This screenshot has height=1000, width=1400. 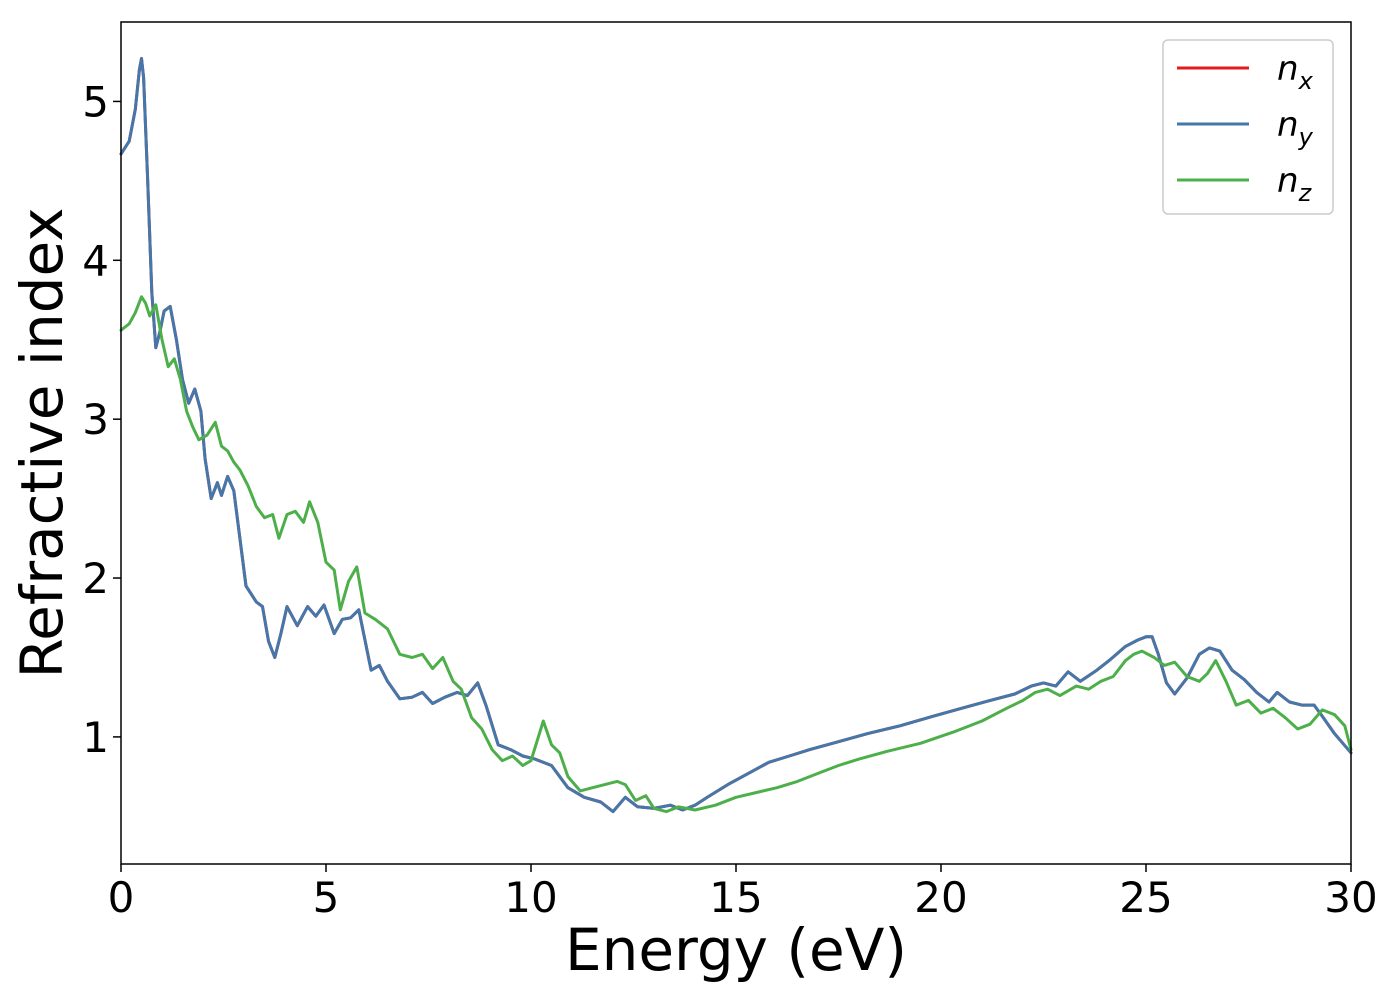 I want to click on y-axis-ticks: 1 2 3 4 5, so click(x=101, y=419).